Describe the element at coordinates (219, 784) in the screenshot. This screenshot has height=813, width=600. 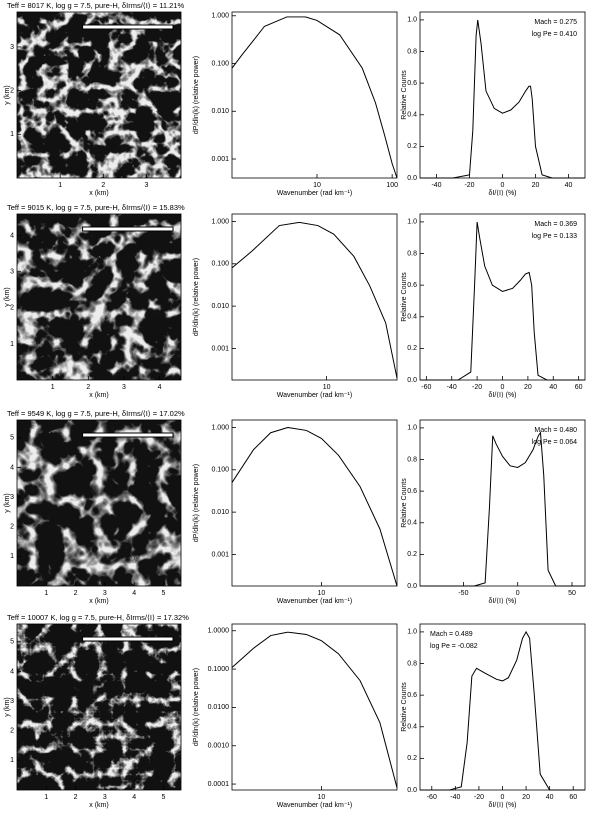
I see `y-tick-label: 0.0001` at that location.